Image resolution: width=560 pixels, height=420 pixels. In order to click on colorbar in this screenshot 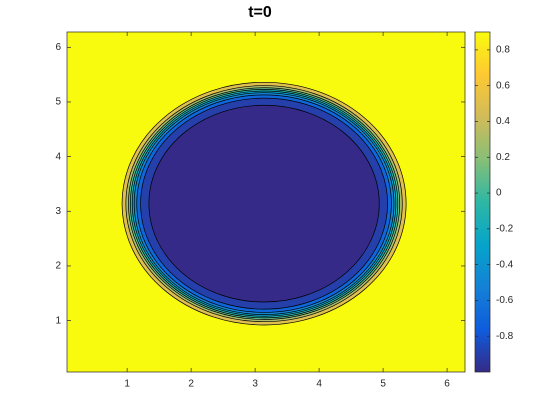, I will do `click(482, 202)`.